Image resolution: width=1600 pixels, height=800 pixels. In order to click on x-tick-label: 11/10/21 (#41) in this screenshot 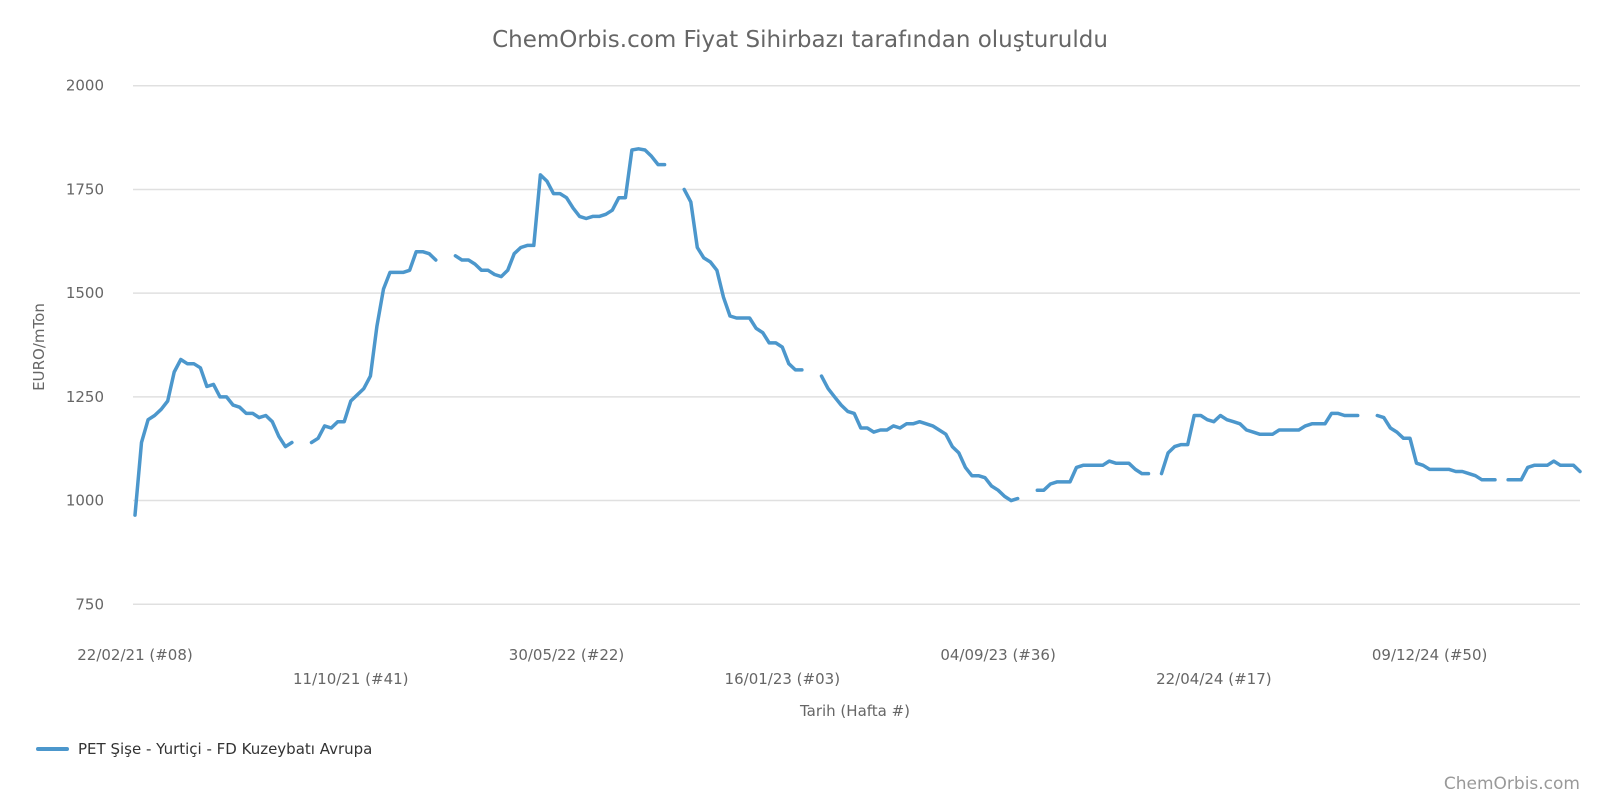, I will do `click(351, 679)`.